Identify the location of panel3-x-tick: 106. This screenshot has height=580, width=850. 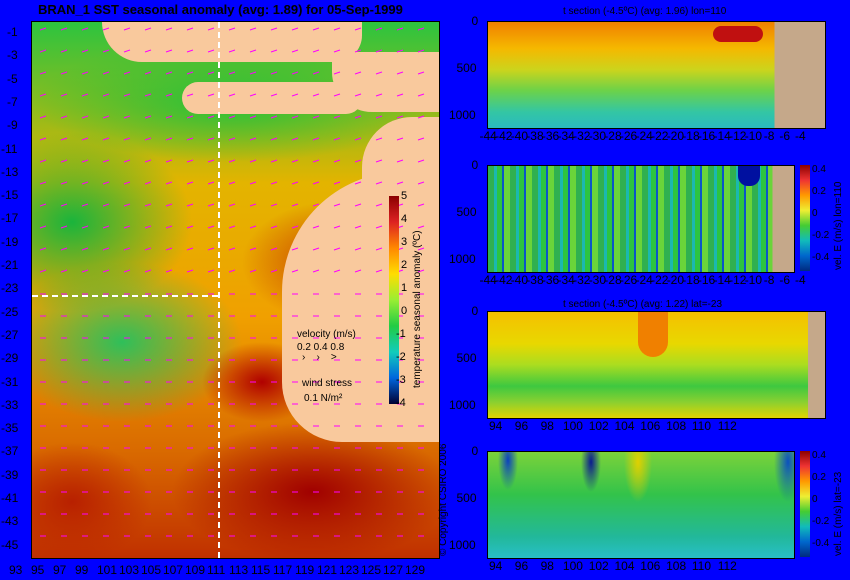
(650, 426).